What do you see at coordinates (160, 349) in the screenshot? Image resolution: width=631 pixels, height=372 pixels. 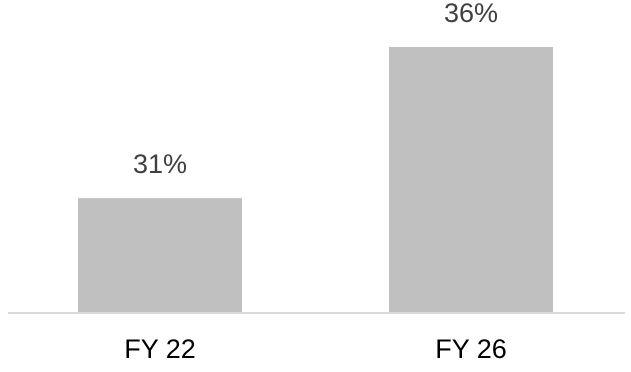 I see `x-tick-label: FY 22` at bounding box center [160, 349].